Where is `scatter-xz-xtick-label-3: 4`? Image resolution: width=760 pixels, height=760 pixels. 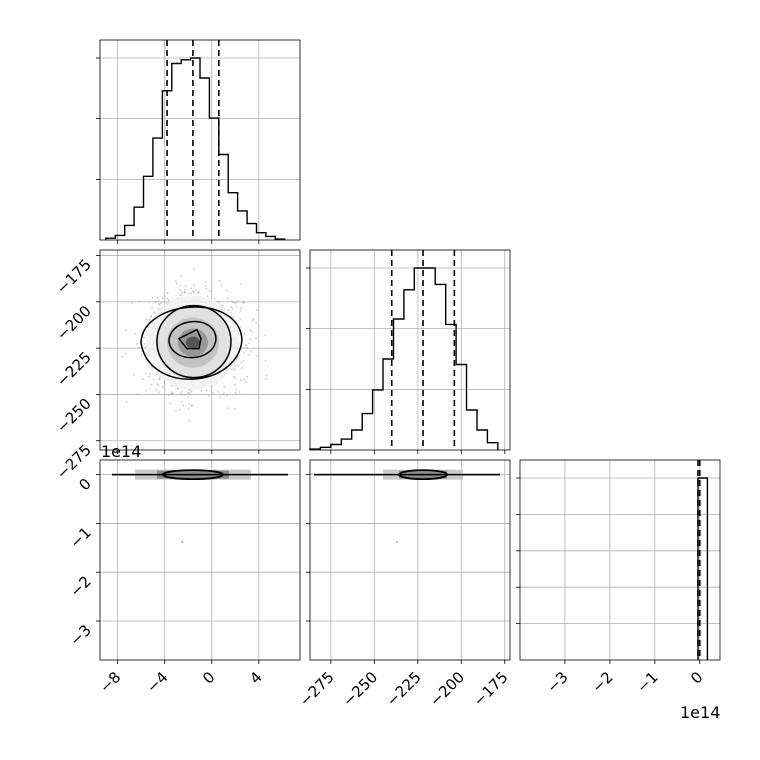 scatter-xz-xtick-label-3: 4 is located at coordinates (255, 677).